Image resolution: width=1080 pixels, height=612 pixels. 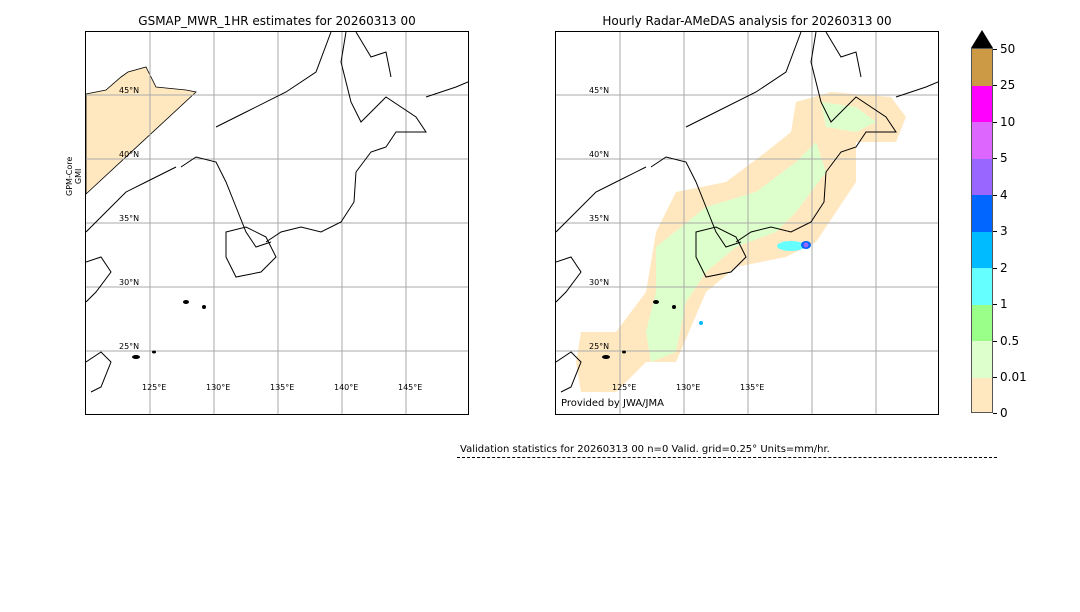 What do you see at coordinates (982, 394) in the screenshot?
I see `colorbar-segment-0-0.01` at bounding box center [982, 394].